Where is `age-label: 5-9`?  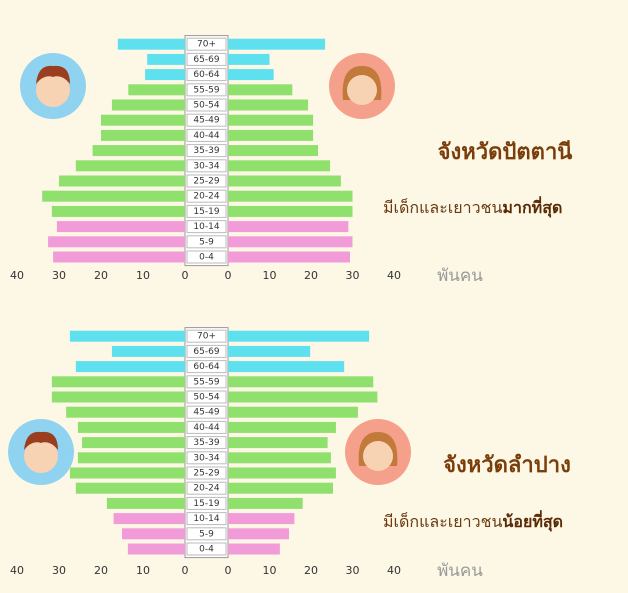 age-label: 5-9 is located at coordinates (206, 534).